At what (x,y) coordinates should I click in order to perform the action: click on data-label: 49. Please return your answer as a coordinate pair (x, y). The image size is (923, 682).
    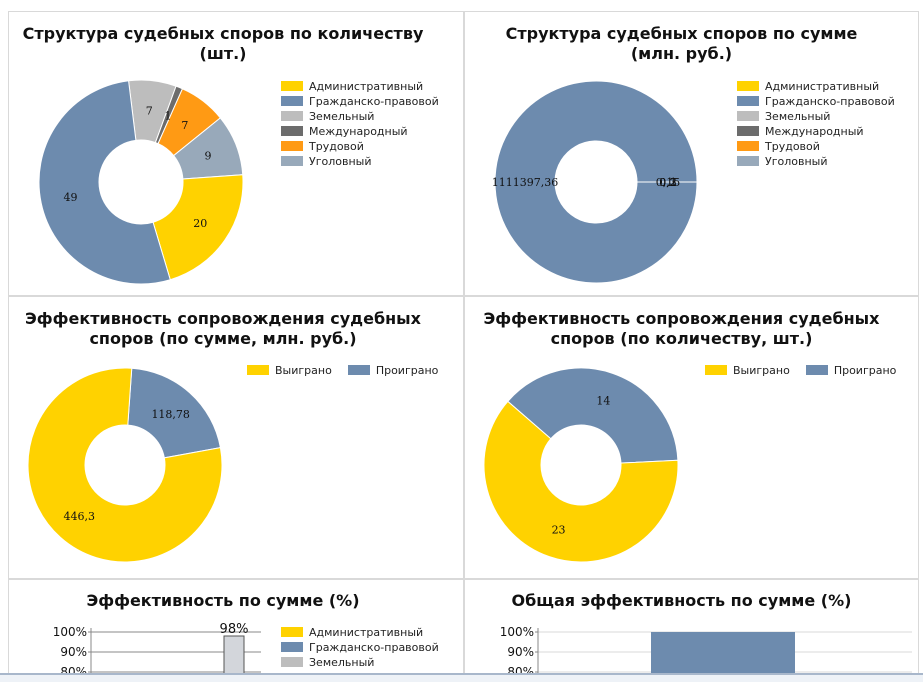
    Looking at the image, I should click on (71, 197).